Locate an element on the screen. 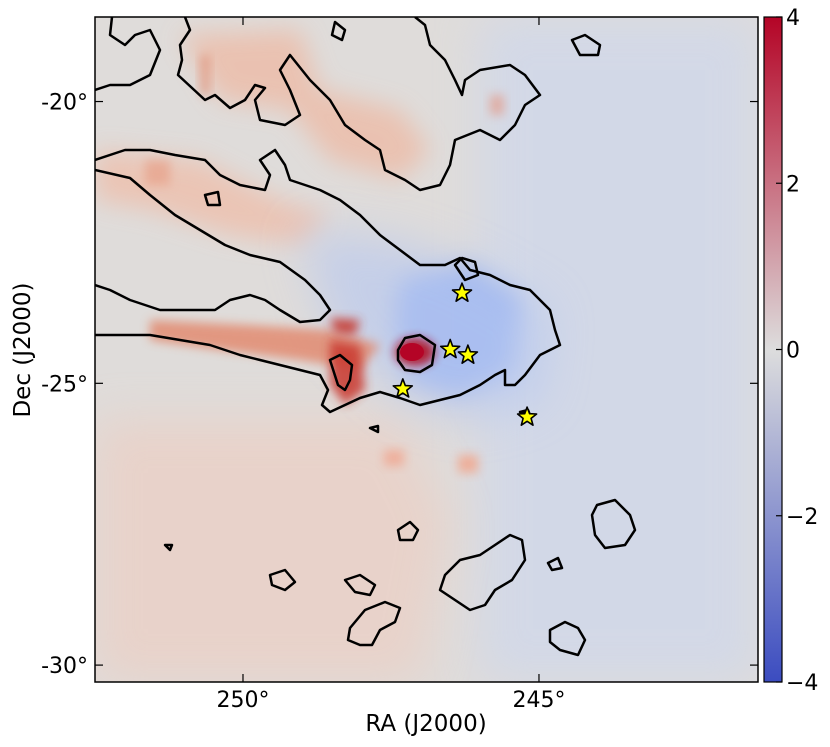 Image resolution: width=830 pixels, height=747 pixels. contour-south-oval is located at coordinates (408, 531).